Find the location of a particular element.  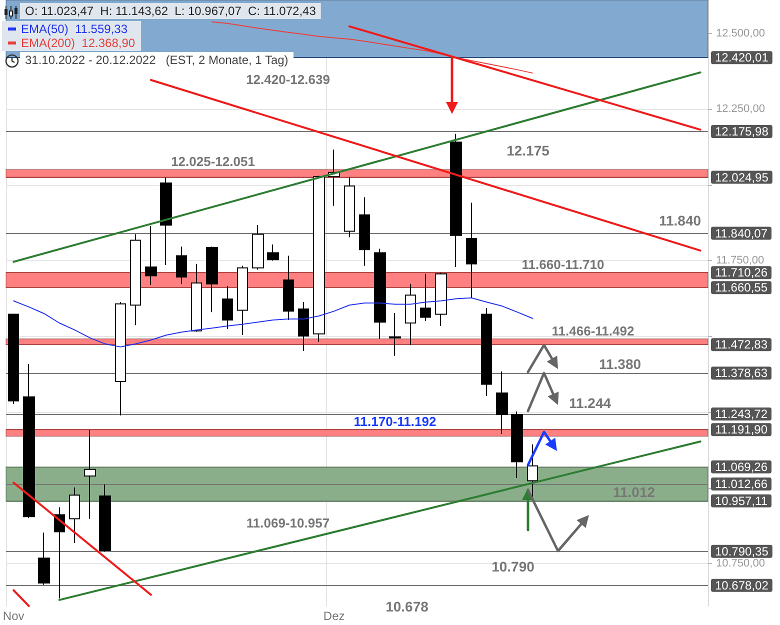

band-label: 11.660-11.710 is located at coordinates (563, 264).